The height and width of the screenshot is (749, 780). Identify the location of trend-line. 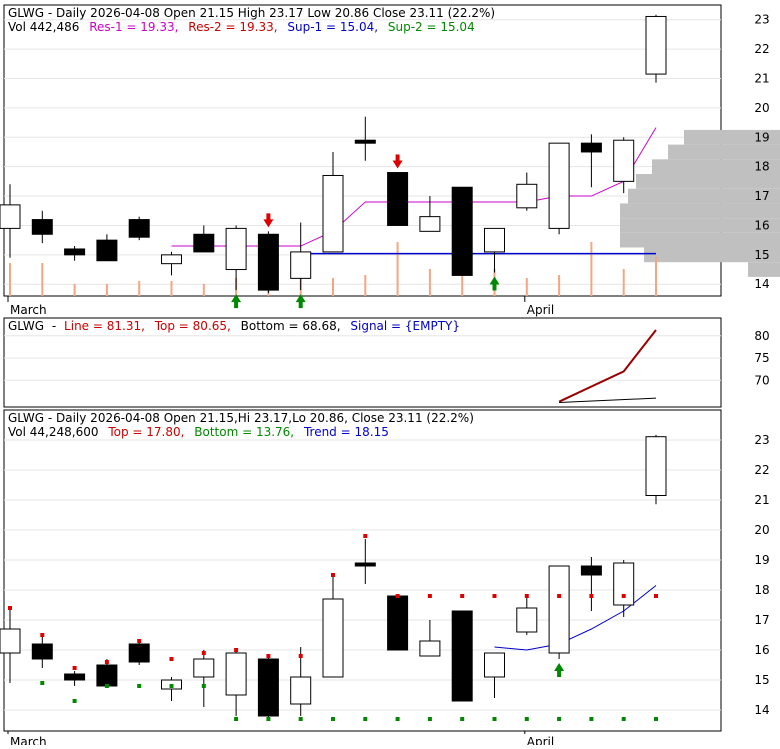
(575, 618).